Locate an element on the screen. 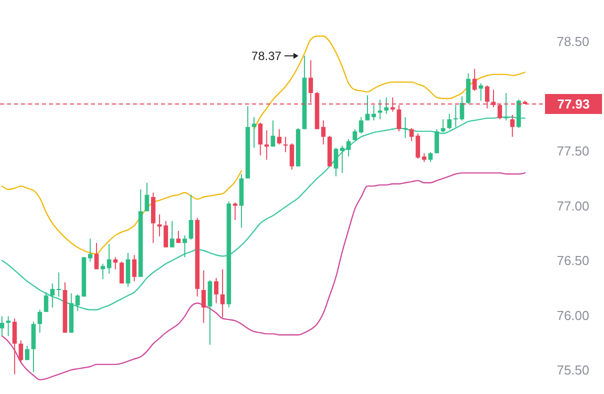 The width and height of the screenshot is (604, 394). ref-line-label: 77.93 is located at coordinates (573, 104).